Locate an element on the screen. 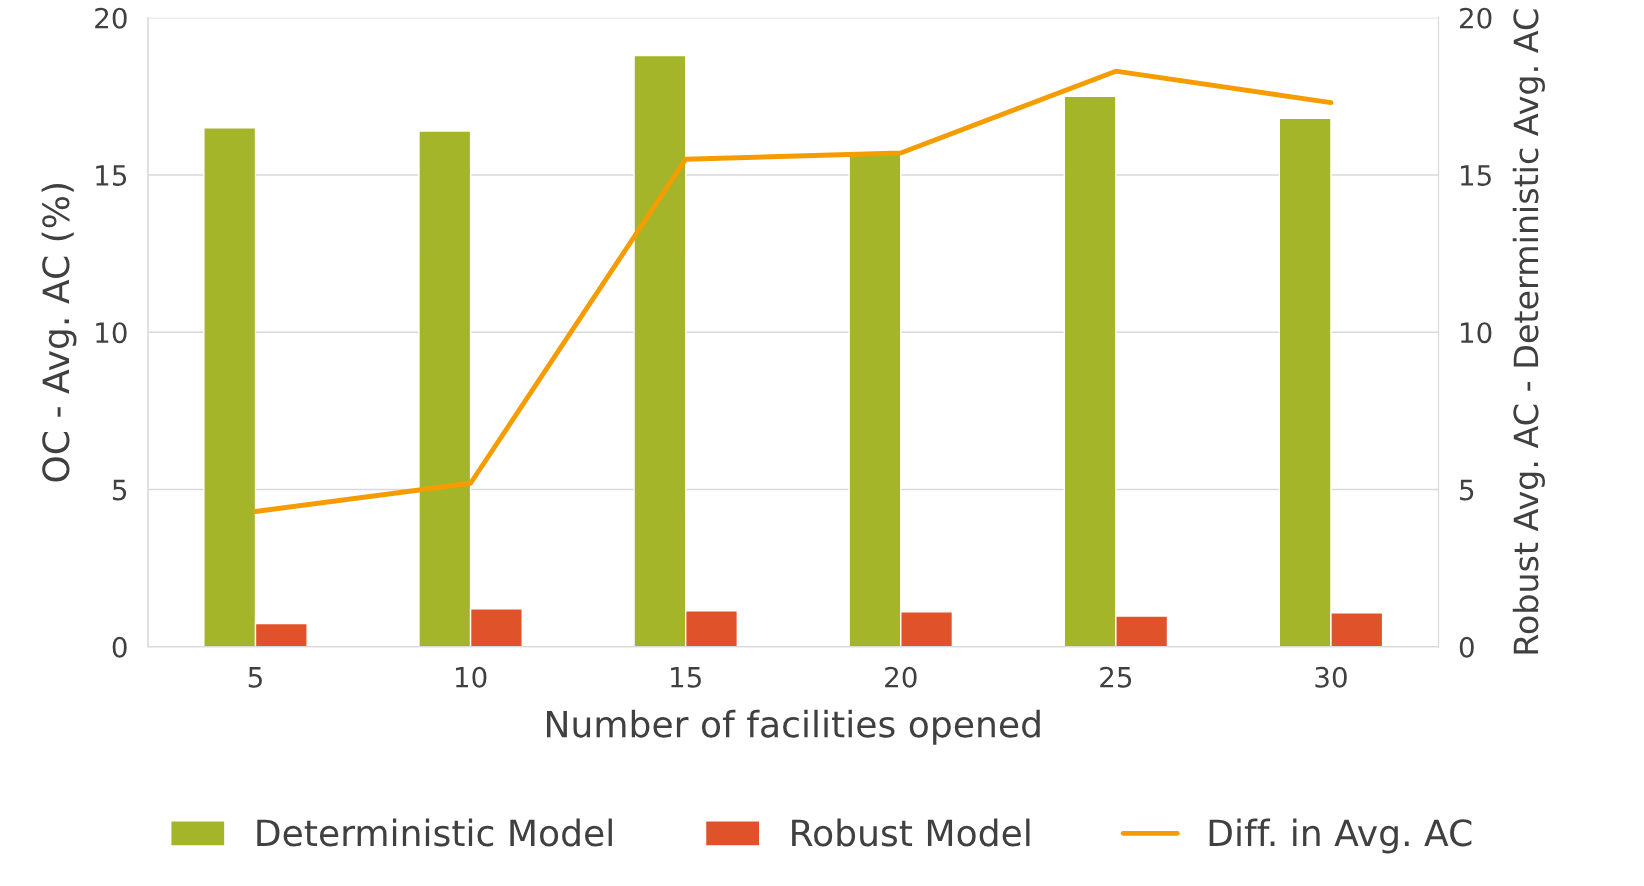 This screenshot has height=886, width=1644. y2-tick-label: 15 is located at coordinates (1476, 175).